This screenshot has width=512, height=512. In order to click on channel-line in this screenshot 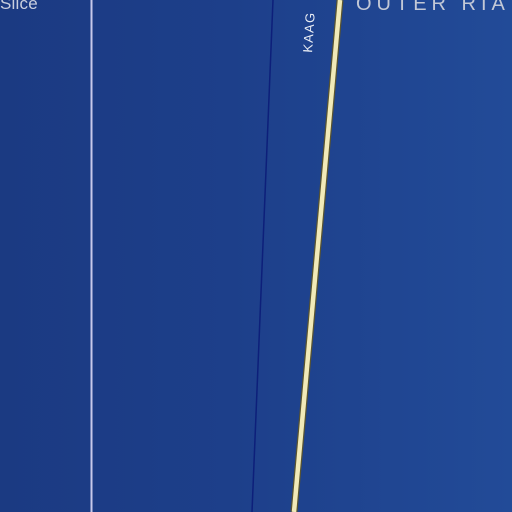, I will do `click(262, 256)`.